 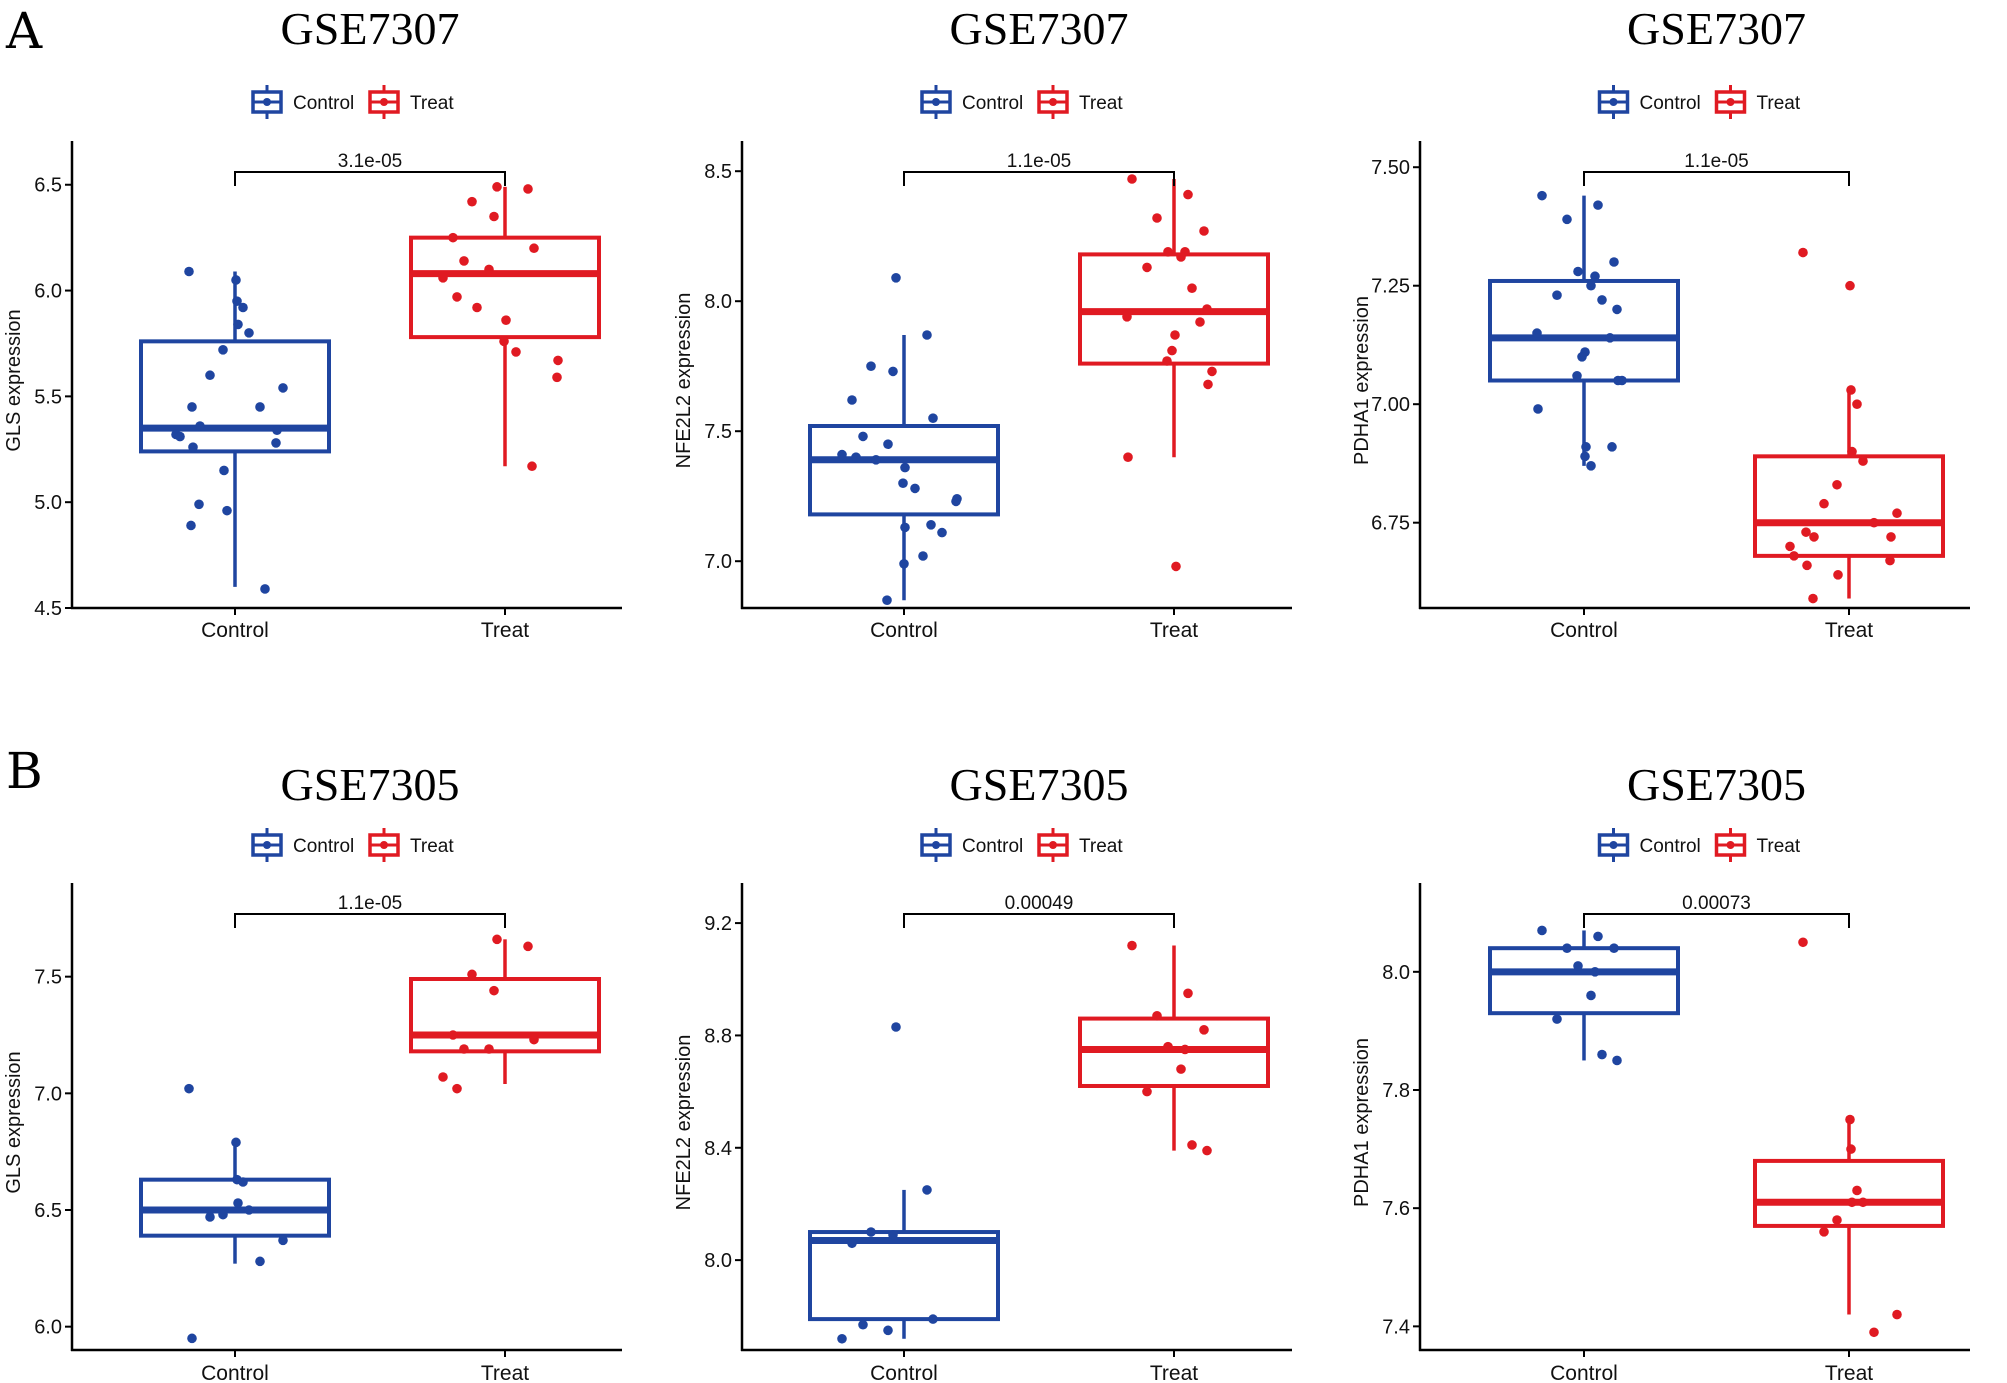 I want to click on y-tick-label: 8.0, so click(x=1396, y=973).